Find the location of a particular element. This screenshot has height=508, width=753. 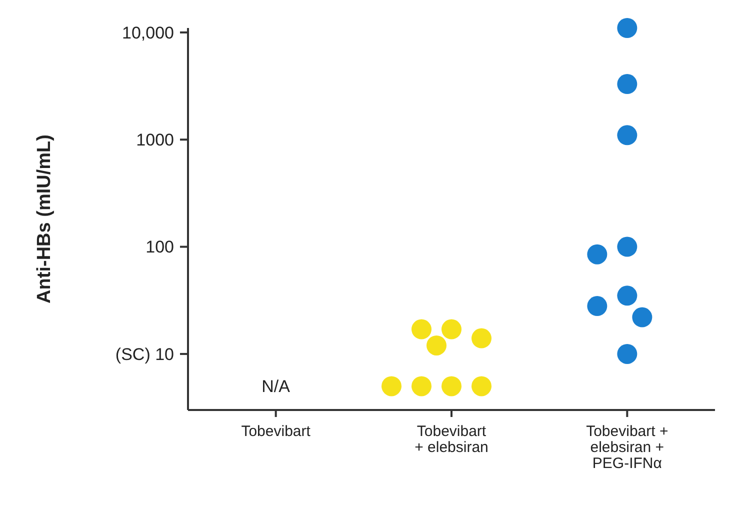

x-tick-label: Tobevibart + elebsiran + PEG-IFNα is located at coordinates (627, 447).